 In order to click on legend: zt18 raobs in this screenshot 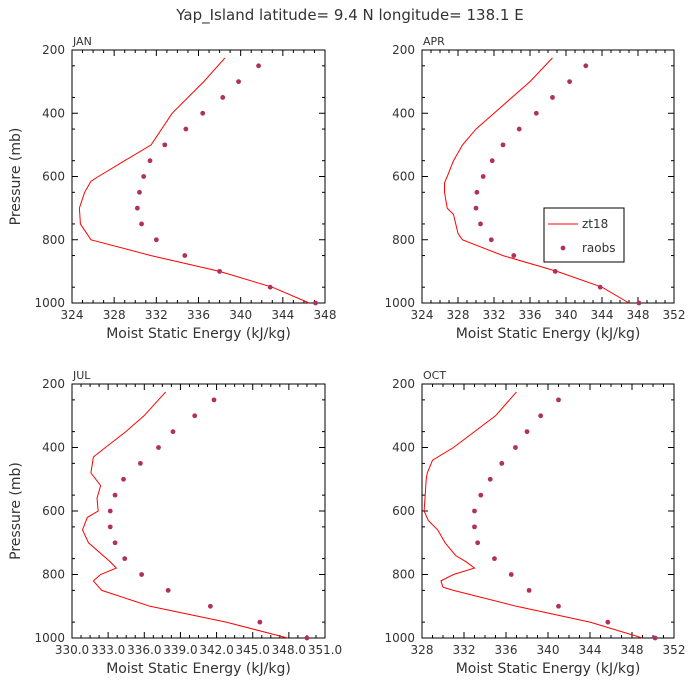, I will do `click(584, 235)`.